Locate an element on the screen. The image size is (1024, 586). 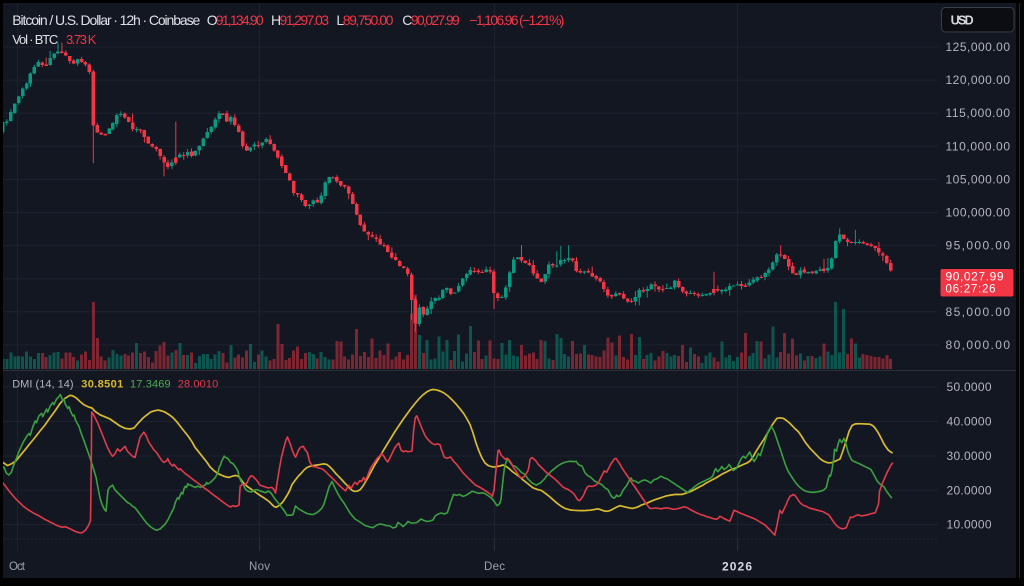
svg-text: 125,000.00 is located at coordinates (978, 47).